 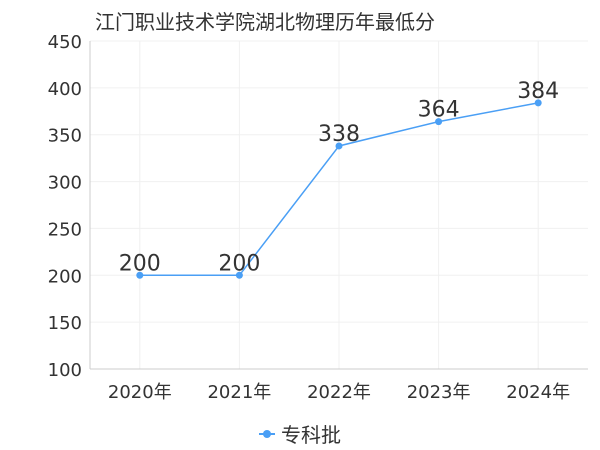 What do you see at coordinates (65, 89) in the screenshot?
I see `y-tick-label: 400` at bounding box center [65, 89].